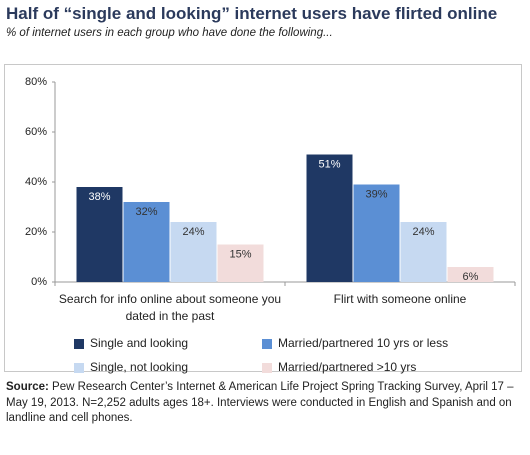 This screenshot has width=530, height=455. What do you see at coordinates (36, 82) in the screenshot?
I see `y-tick-label: 80%` at bounding box center [36, 82].